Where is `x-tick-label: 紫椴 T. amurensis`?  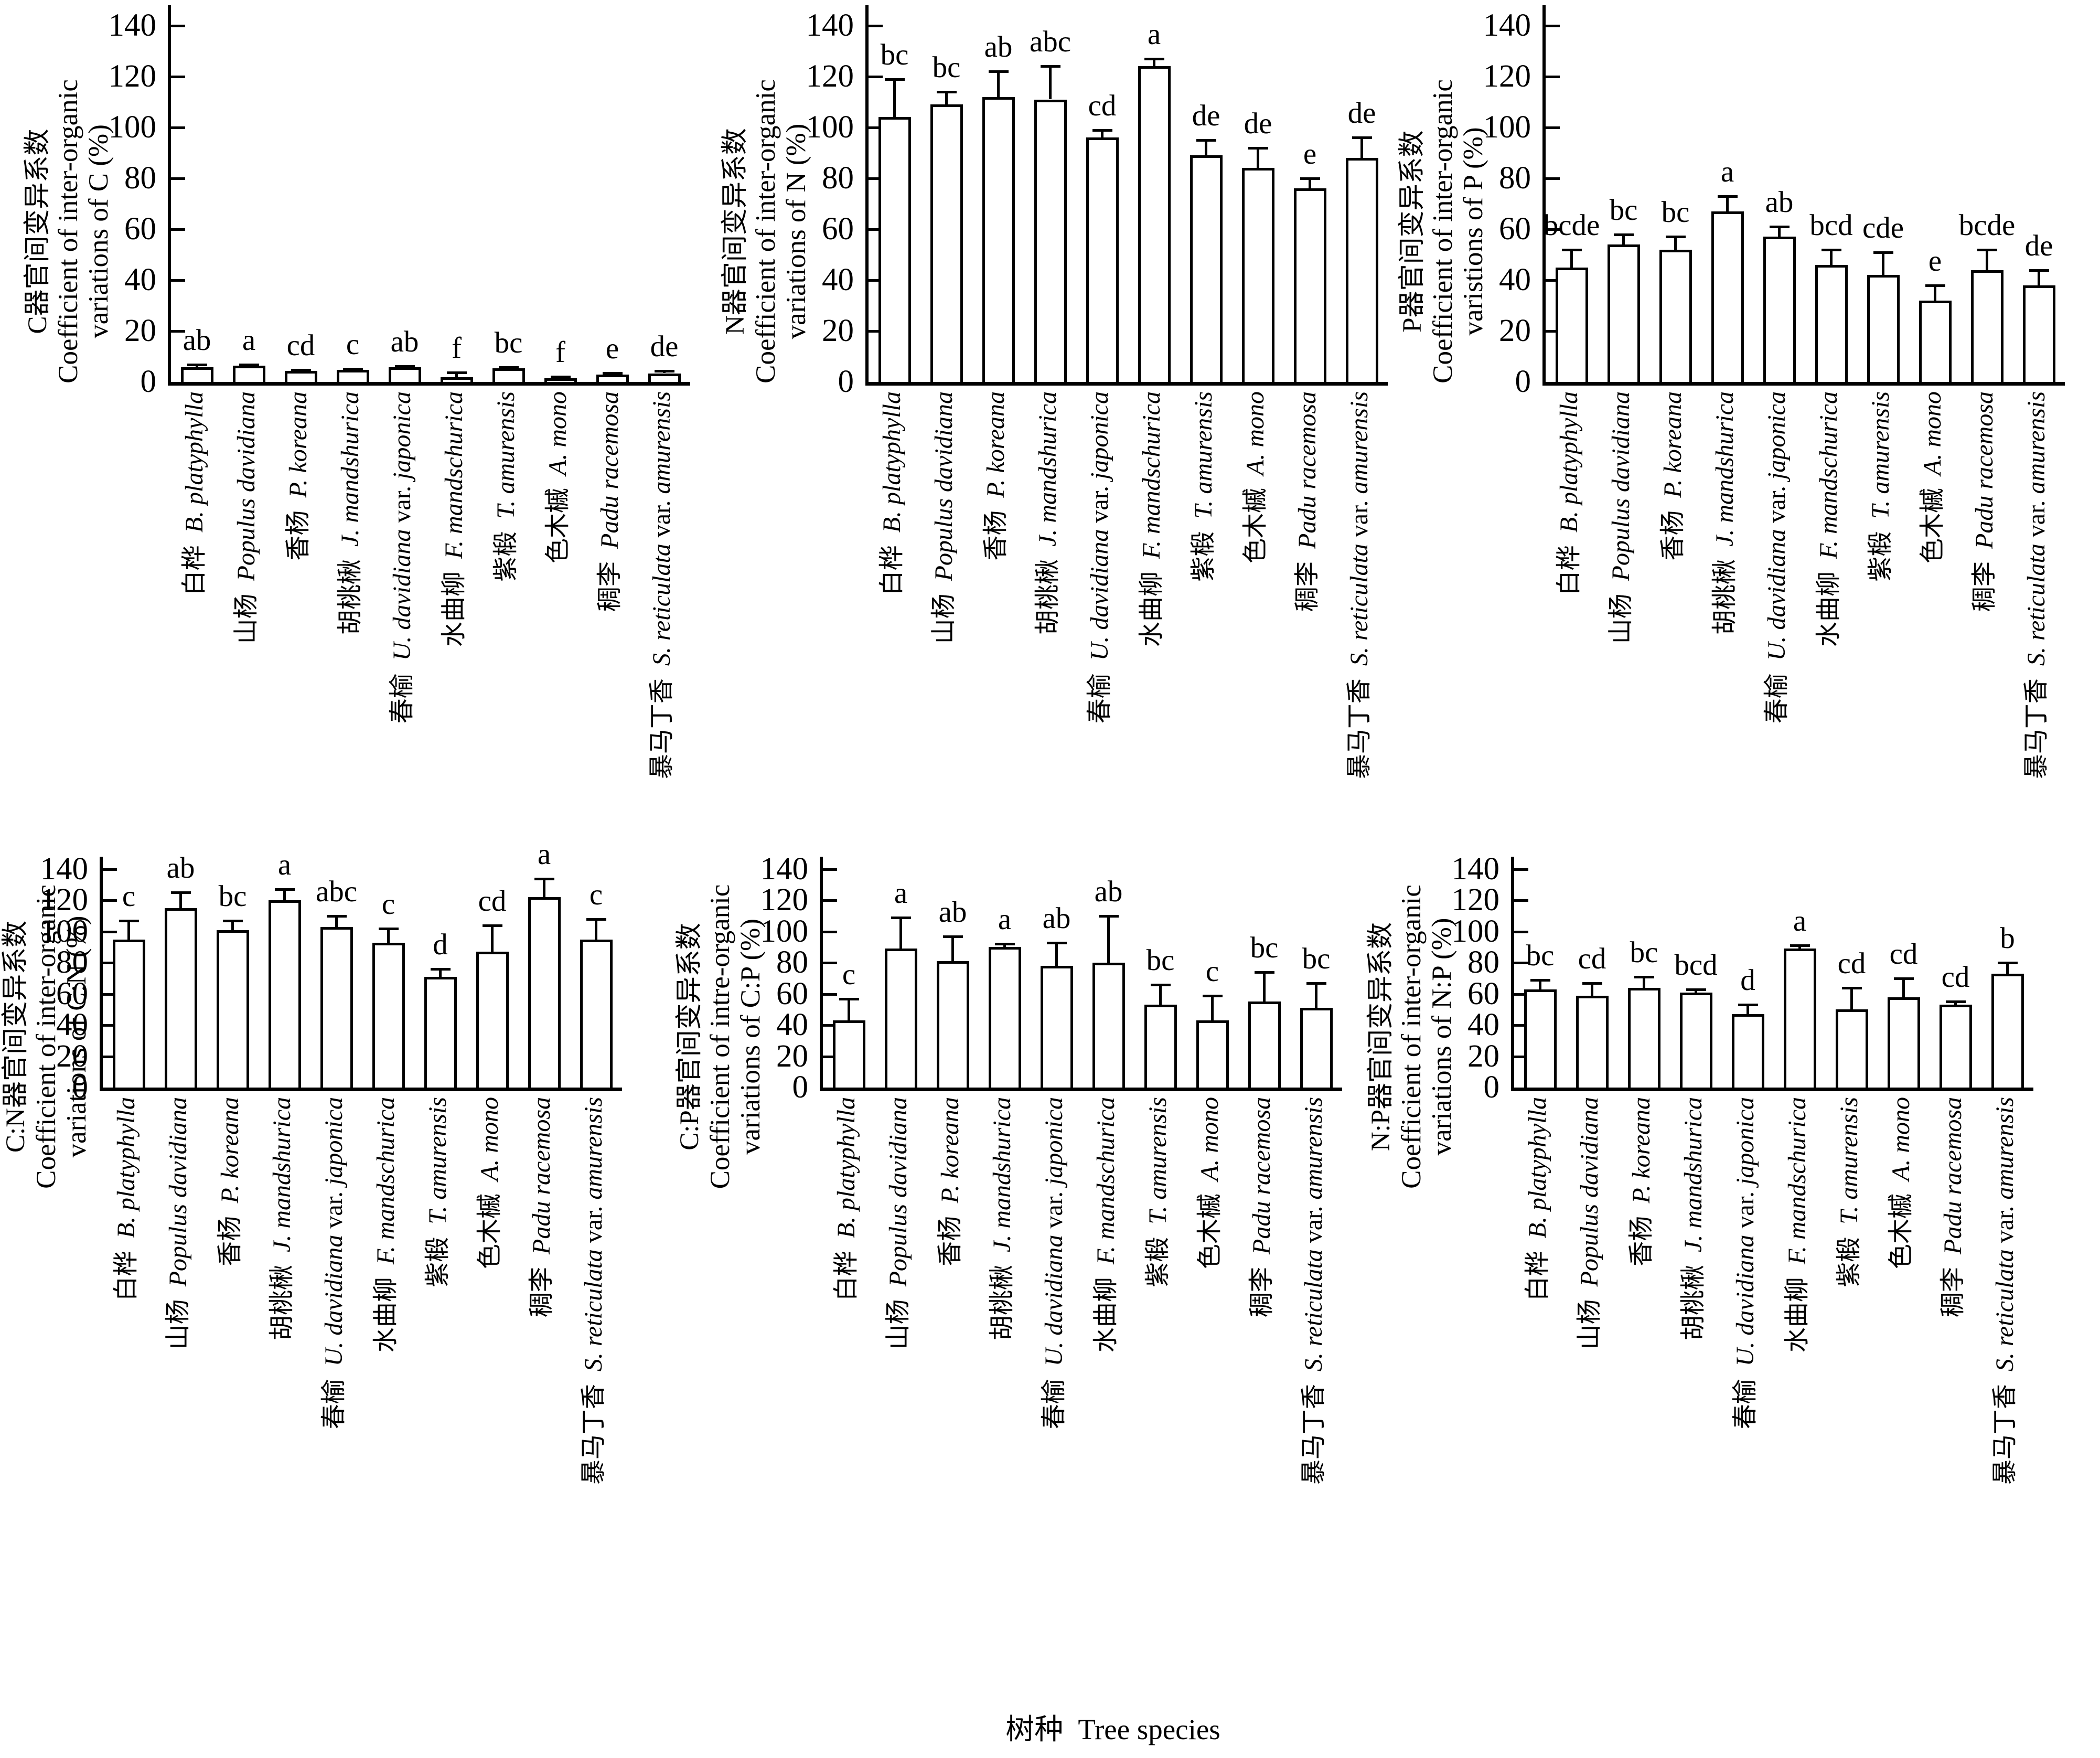 x-tick-label: 紫椴 T. amurensis is located at coordinates (506, 487).